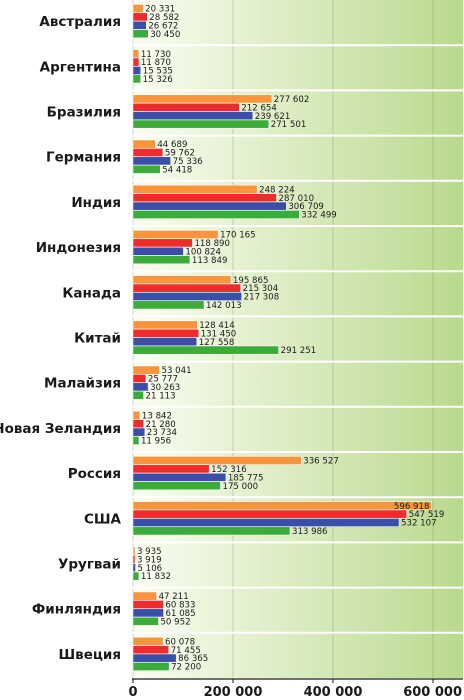  I want to click on data-label: 25 777, so click(163, 380).